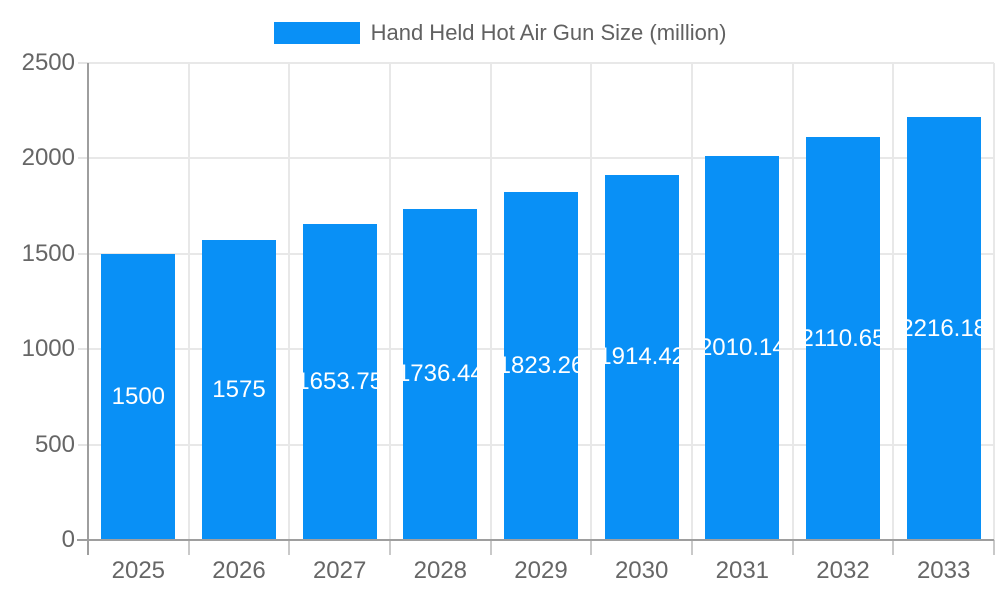  Describe the element at coordinates (339, 570) in the screenshot. I see `x-axis-label: 2027` at that location.